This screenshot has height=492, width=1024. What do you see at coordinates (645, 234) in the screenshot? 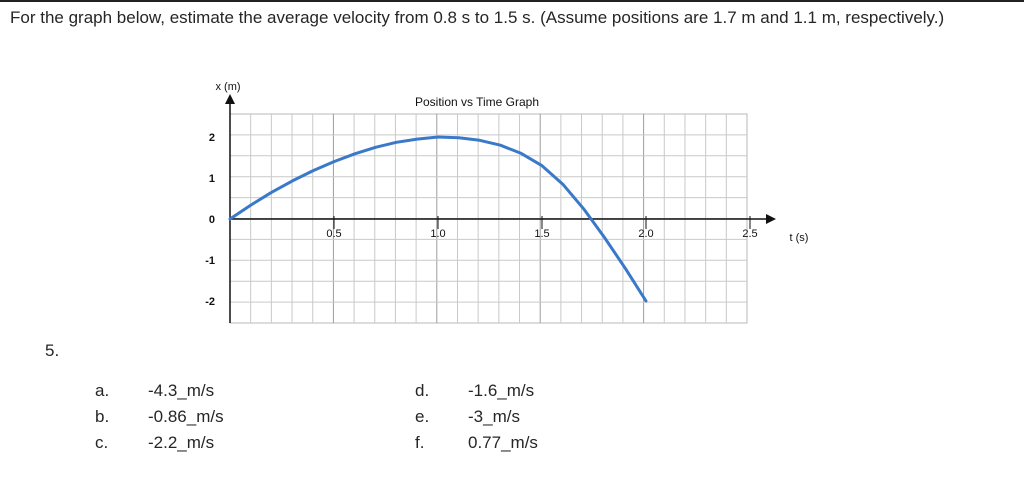
I see `x-tick-label: 2.0` at bounding box center [645, 234].